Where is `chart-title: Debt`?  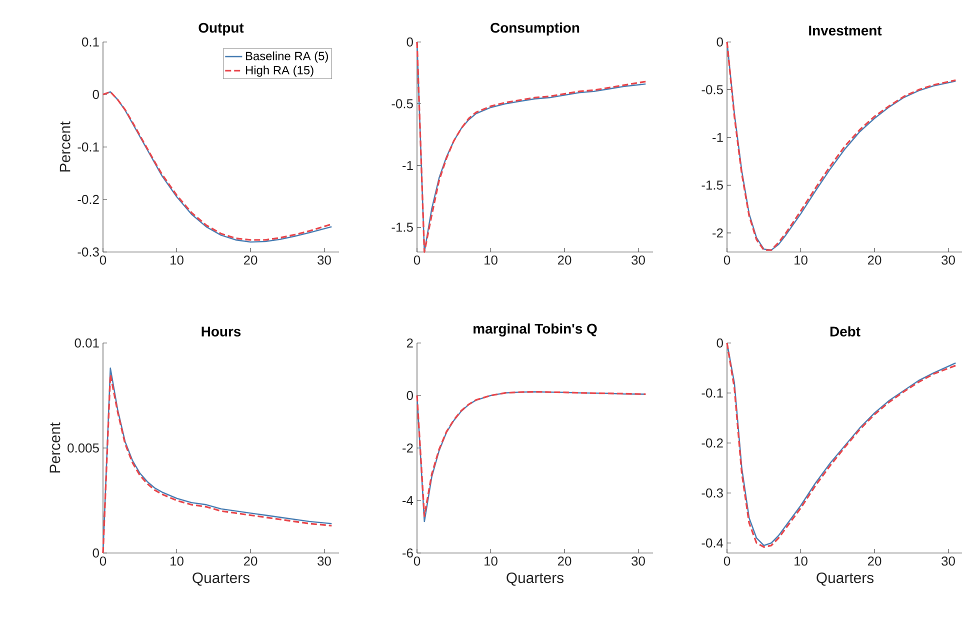
chart-title: Debt is located at coordinates (845, 331).